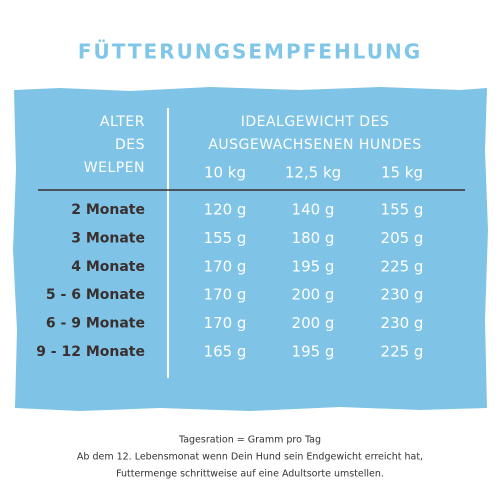 The width and height of the screenshot is (500, 500). What do you see at coordinates (250, 52) in the screenshot?
I see `title: FÜTTERUNGSEMPFEHLUNG` at bounding box center [250, 52].